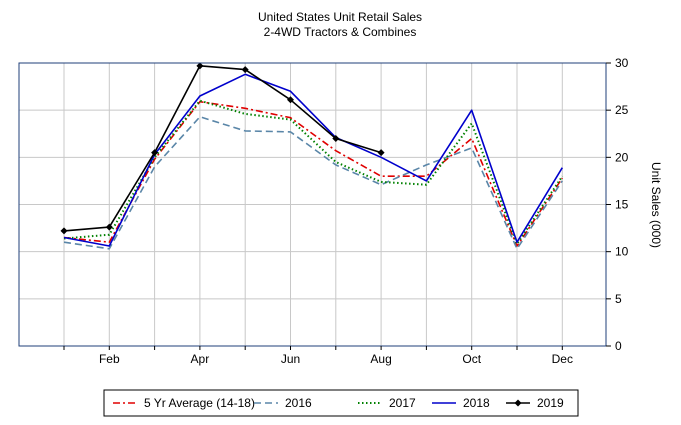 This screenshot has width=681, height=425. What do you see at coordinates (471, 359) in the screenshot?
I see `x-tick-label: Oct` at bounding box center [471, 359].